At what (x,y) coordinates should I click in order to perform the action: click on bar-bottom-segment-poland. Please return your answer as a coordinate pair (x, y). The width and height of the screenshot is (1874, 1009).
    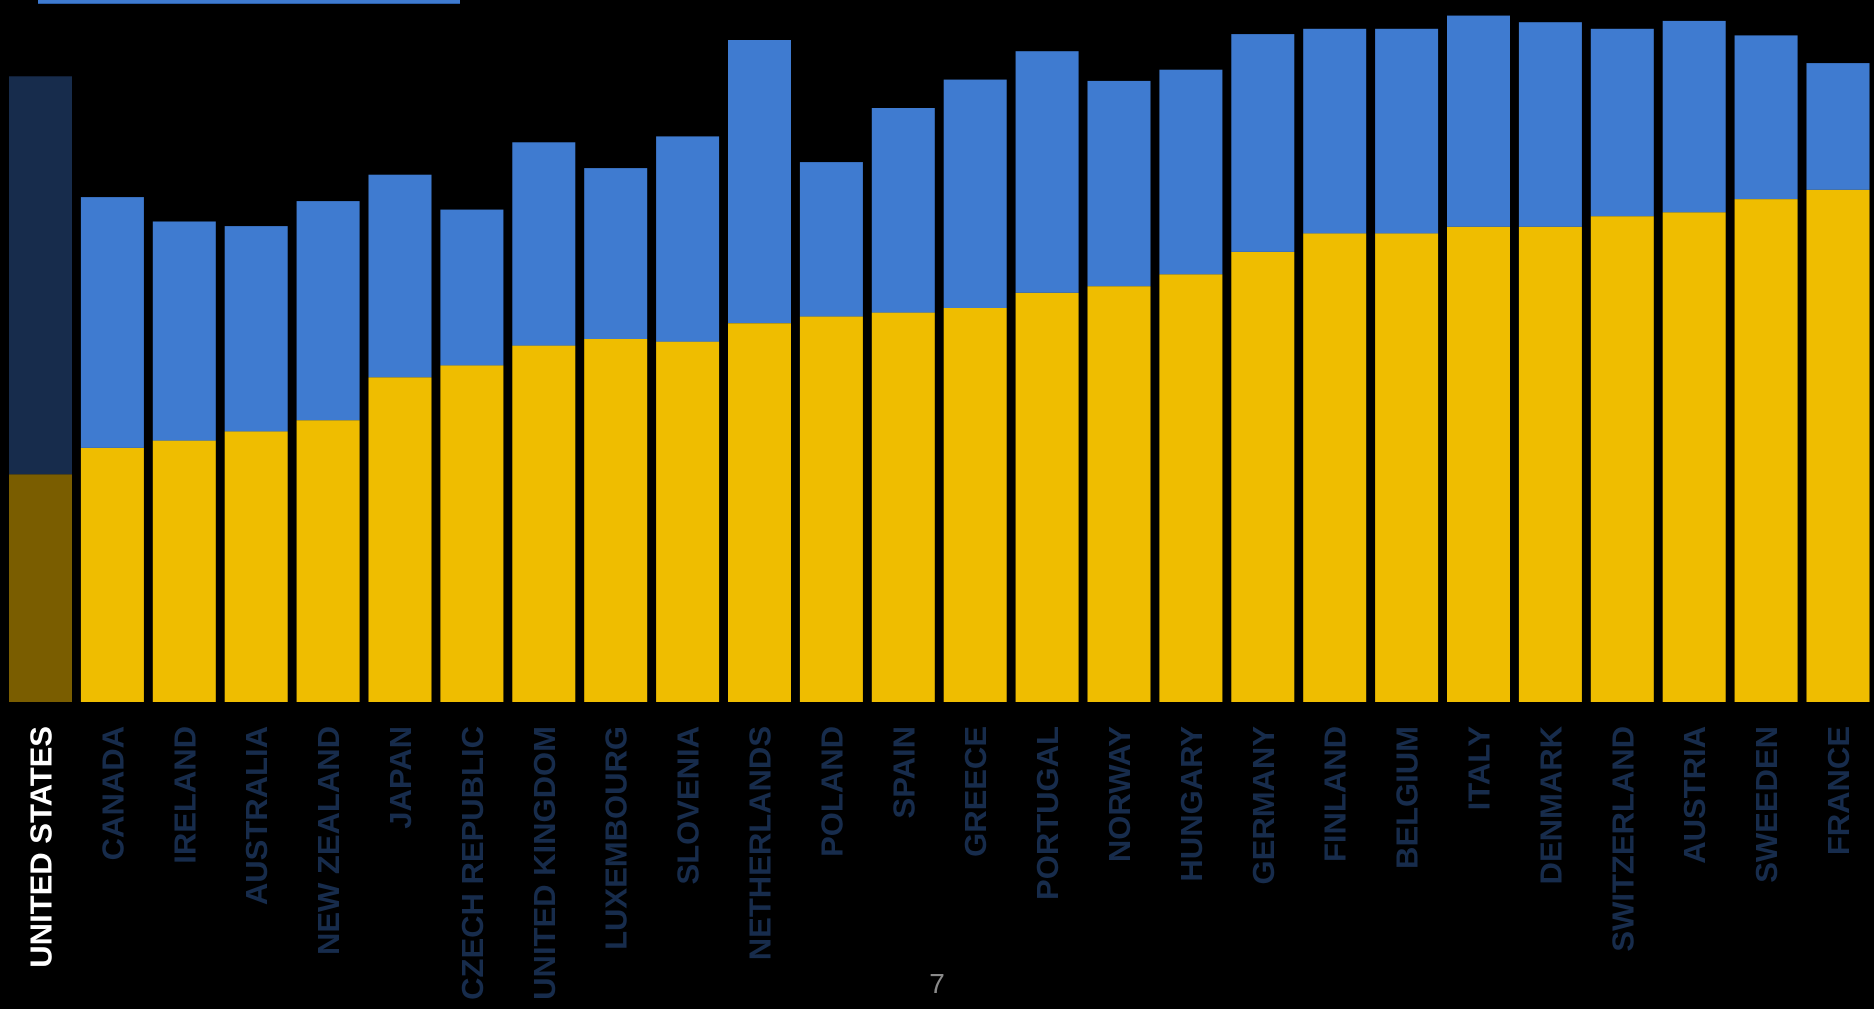
    Looking at the image, I should click on (831, 509).